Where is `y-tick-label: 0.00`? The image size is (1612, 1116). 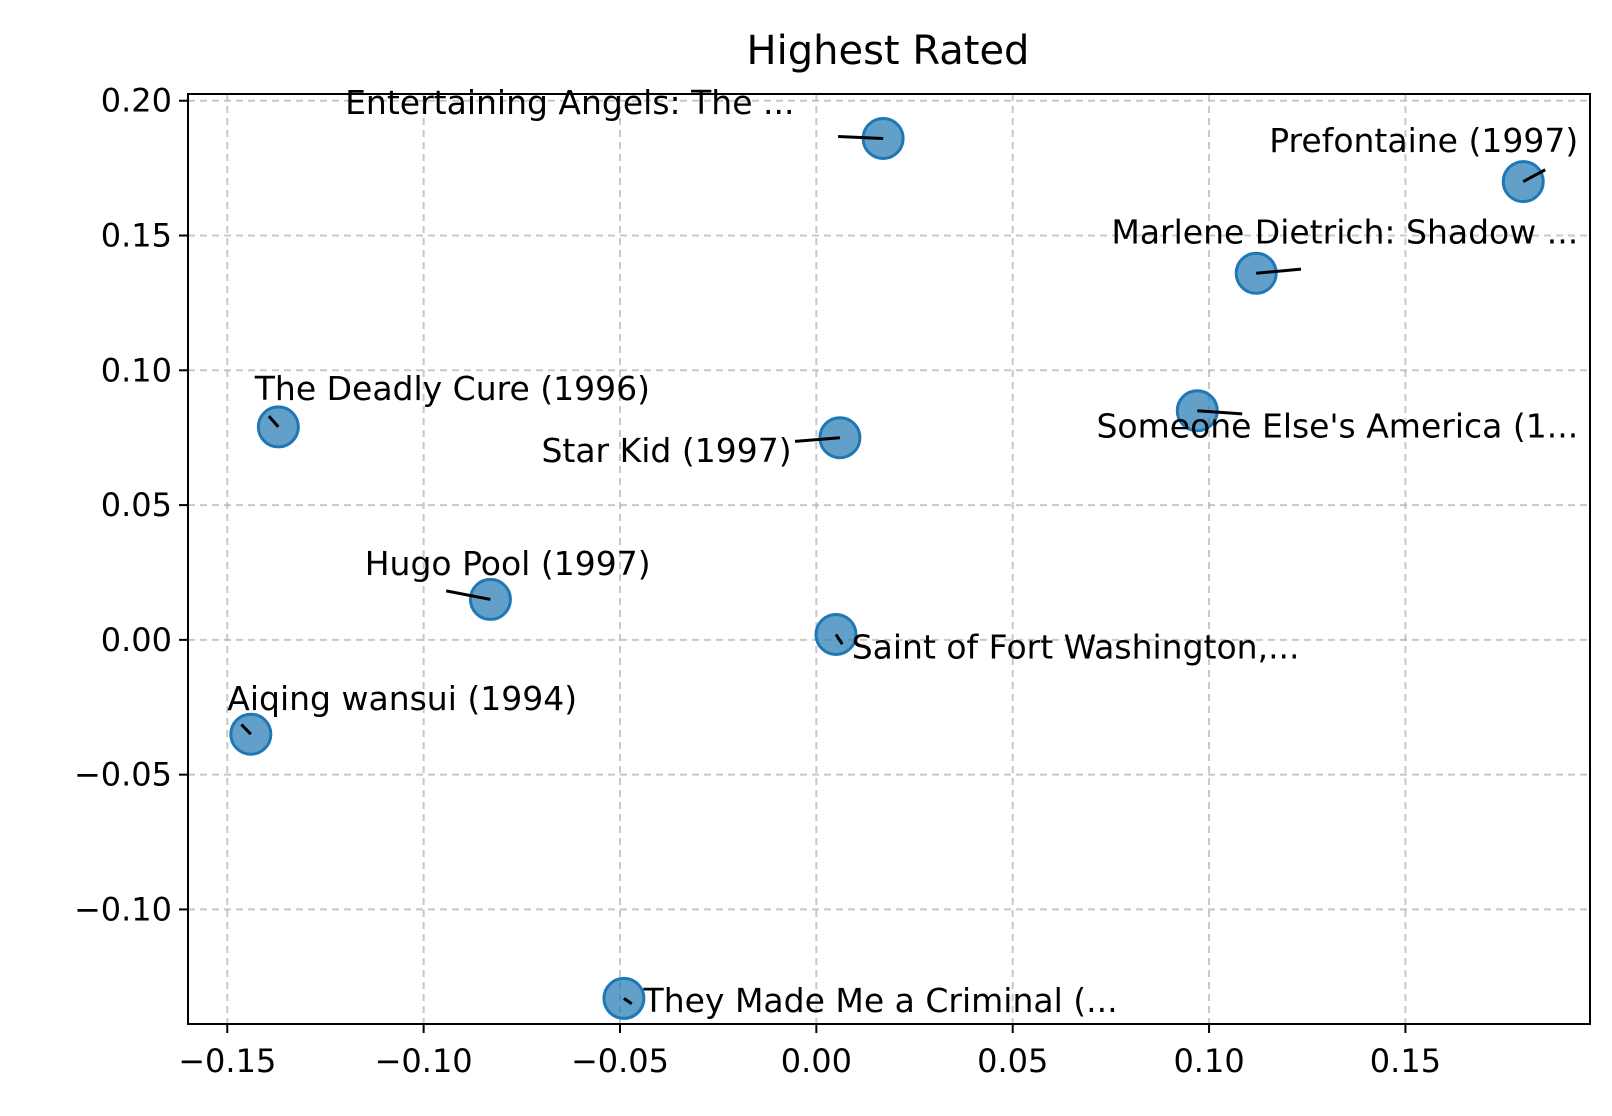 y-tick-label: 0.00 is located at coordinates (136, 640).